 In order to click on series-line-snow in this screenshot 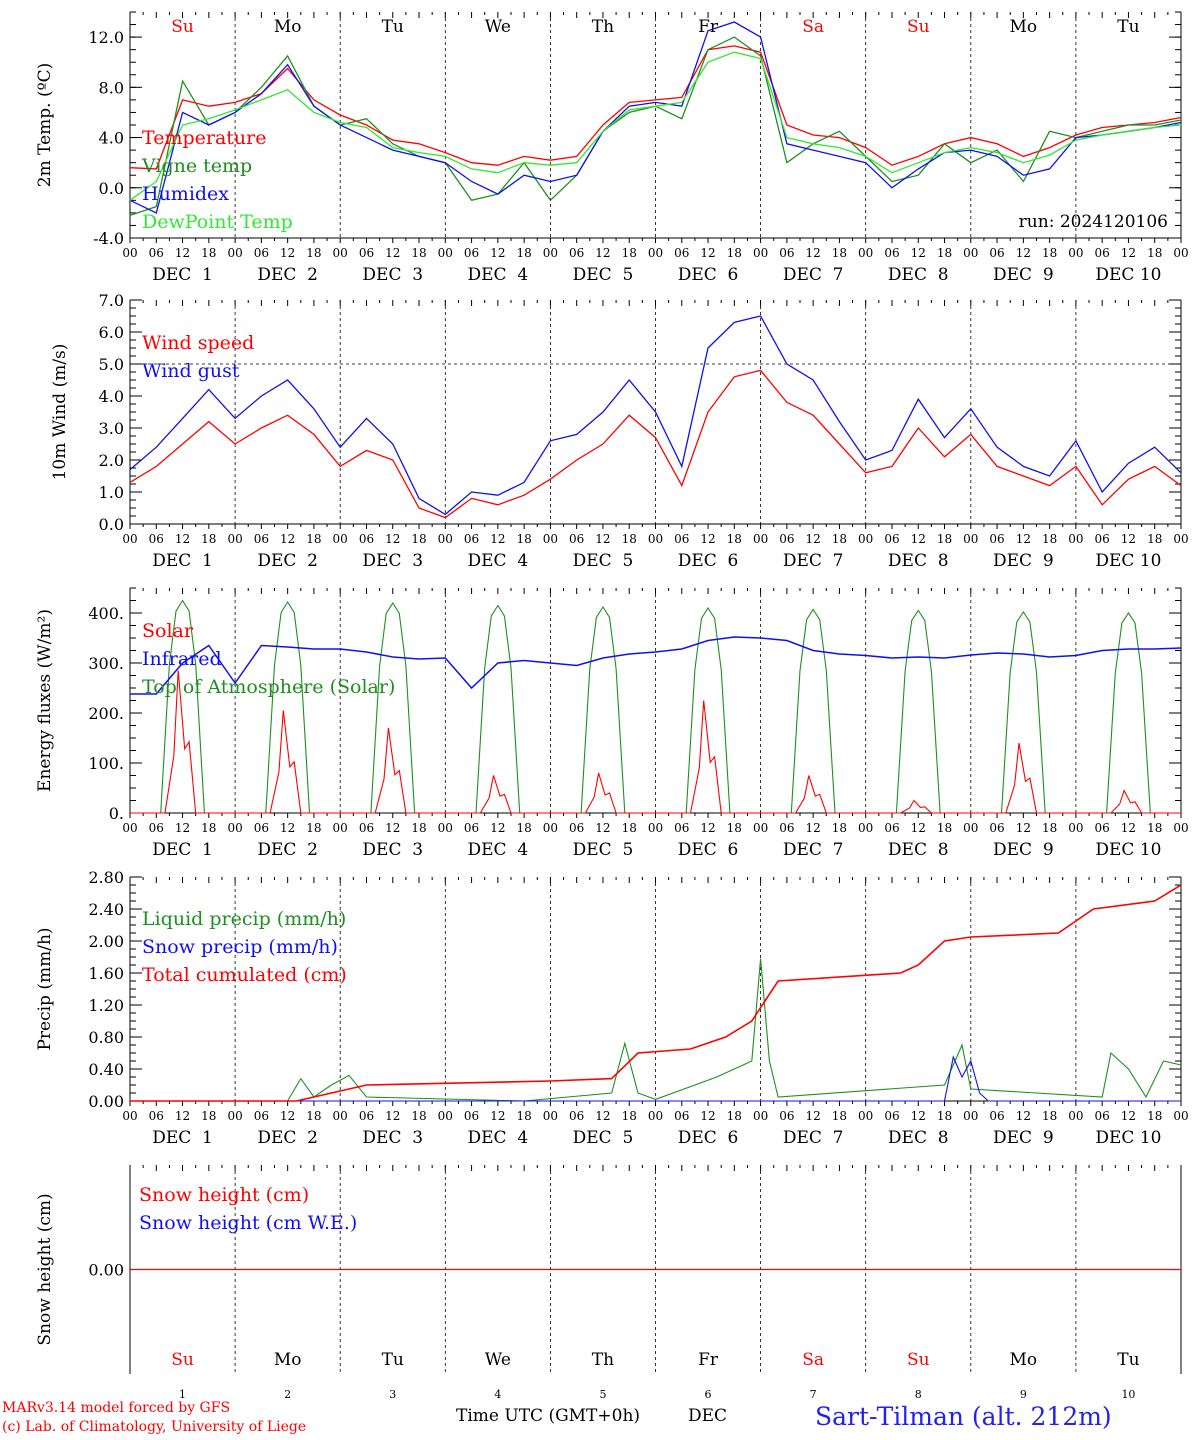, I will do `click(655, 1078)`.